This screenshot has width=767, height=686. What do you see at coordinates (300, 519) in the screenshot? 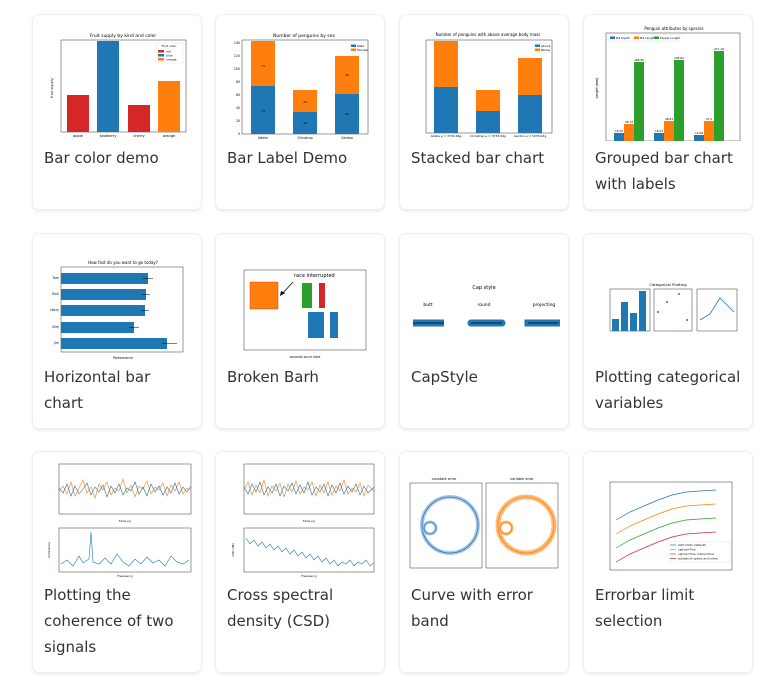
I see `thumbnail-csd: Time (s) Frequency CSD (dB)` at bounding box center [300, 519].